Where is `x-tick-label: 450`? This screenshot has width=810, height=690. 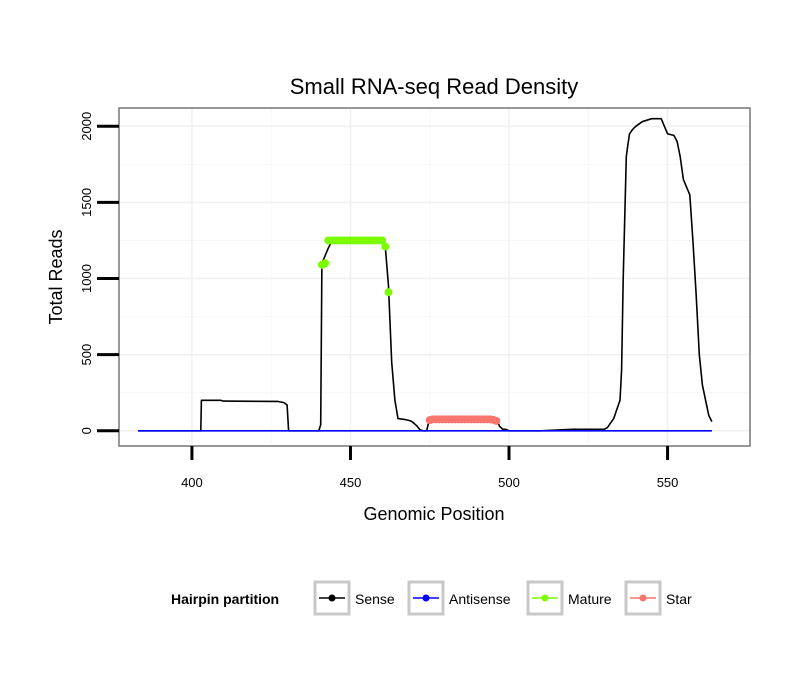 x-tick-label: 450 is located at coordinates (351, 482).